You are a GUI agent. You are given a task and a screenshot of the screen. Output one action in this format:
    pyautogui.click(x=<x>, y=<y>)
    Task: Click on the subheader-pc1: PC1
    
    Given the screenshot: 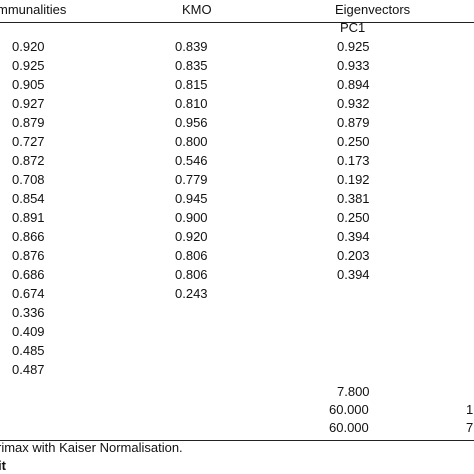 What is the action you would take?
    pyautogui.click(x=353, y=27)
    